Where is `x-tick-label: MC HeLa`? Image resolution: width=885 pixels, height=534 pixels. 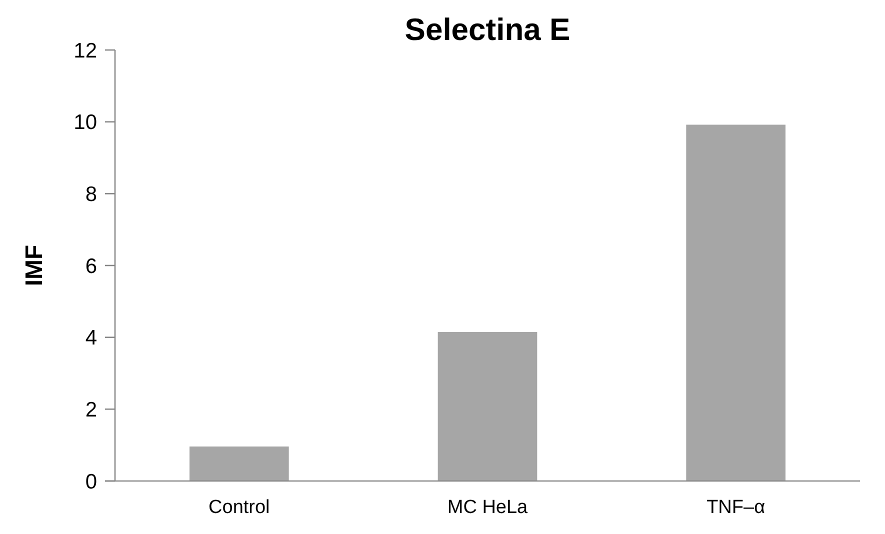 x-tick-label: MC HeLa is located at coordinates (487, 507).